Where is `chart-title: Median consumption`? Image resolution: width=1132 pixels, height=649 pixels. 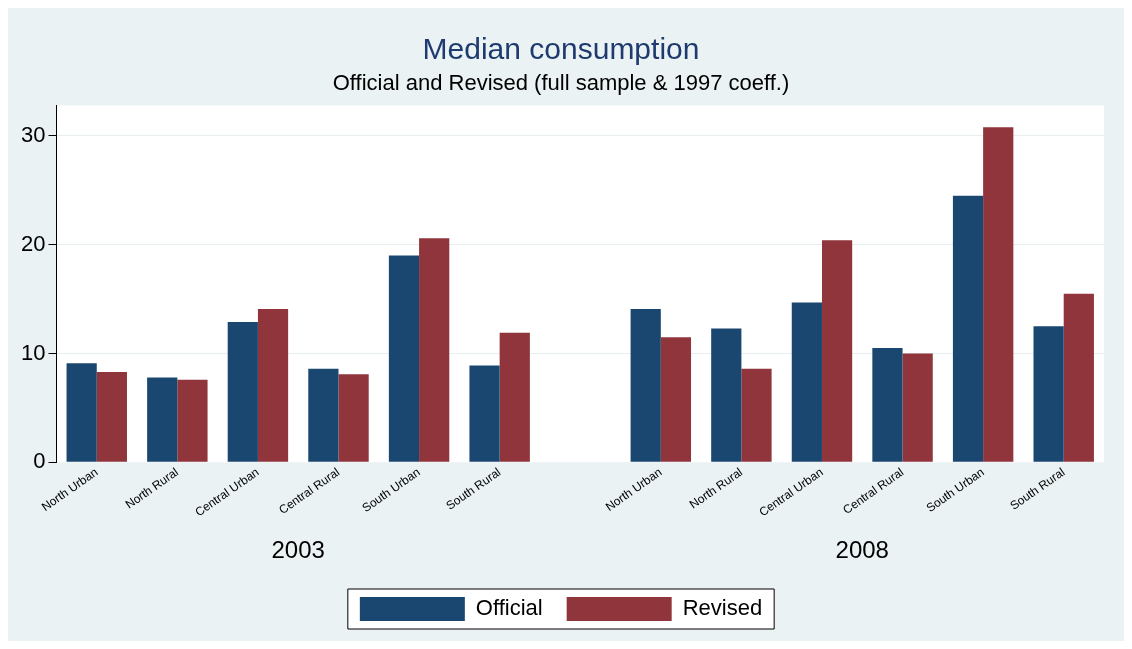
chart-title: Median consumption is located at coordinates (561, 49).